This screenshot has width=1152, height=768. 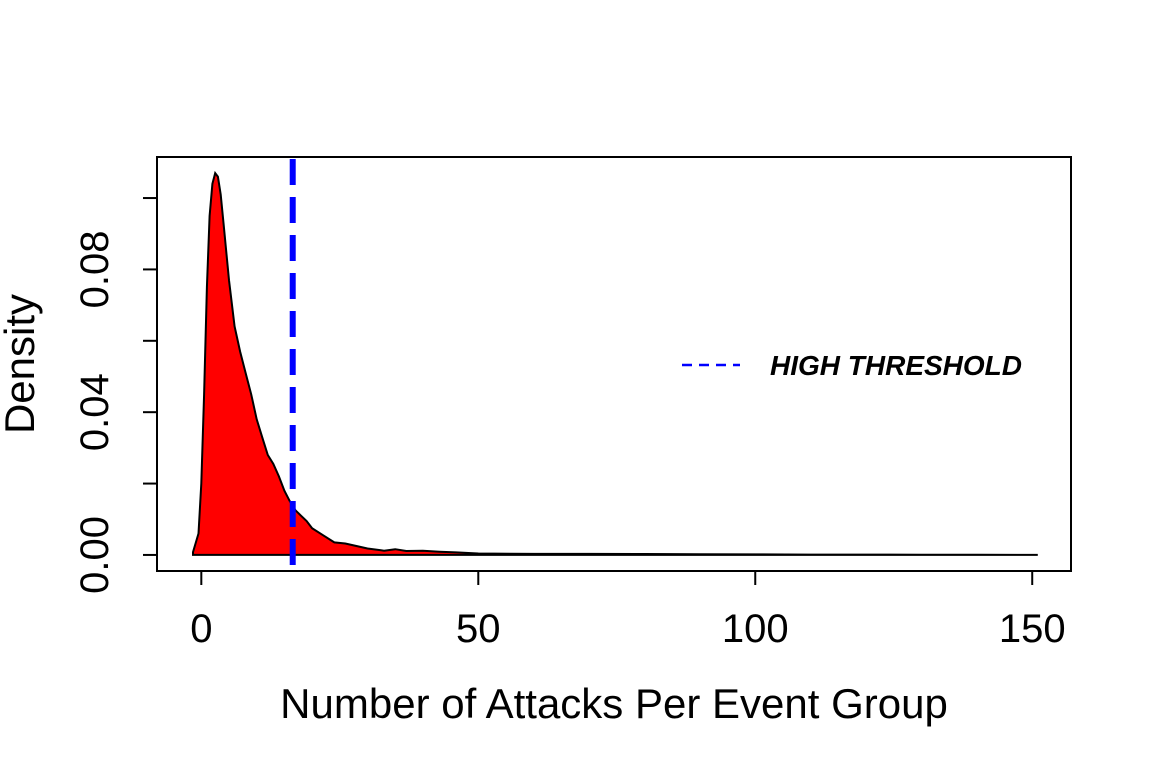 What do you see at coordinates (478, 629) in the screenshot?
I see `x-tick-label: 50` at bounding box center [478, 629].